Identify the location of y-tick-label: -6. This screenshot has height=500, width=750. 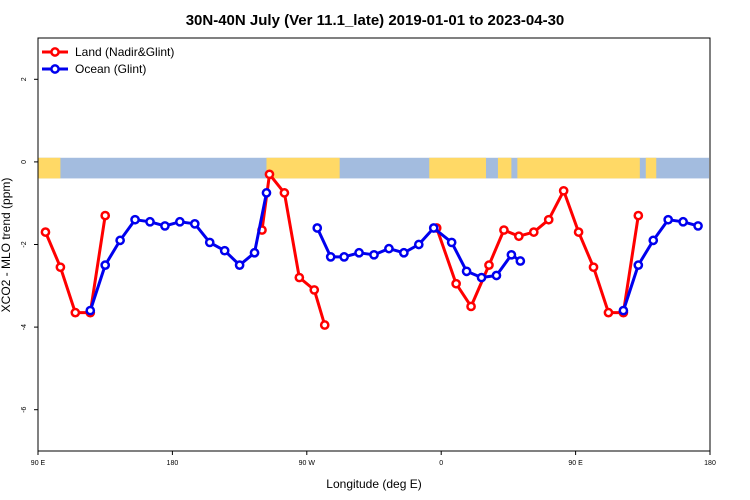
(24, 409).